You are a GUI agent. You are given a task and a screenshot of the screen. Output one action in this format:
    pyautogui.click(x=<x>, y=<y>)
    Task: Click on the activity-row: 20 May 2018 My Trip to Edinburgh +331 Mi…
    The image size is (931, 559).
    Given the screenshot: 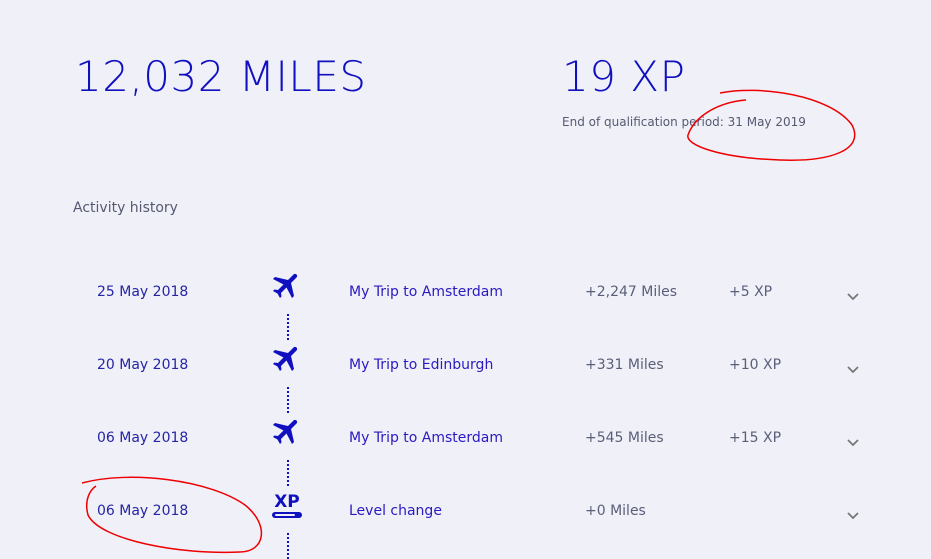 What is the action you would take?
    pyautogui.click(x=465, y=379)
    